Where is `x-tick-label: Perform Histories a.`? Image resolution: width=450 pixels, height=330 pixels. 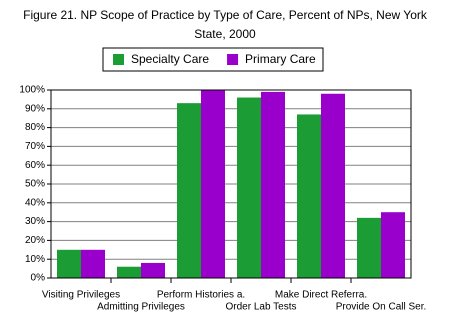 x-tick-label: Perform Histories a. is located at coordinates (201, 295).